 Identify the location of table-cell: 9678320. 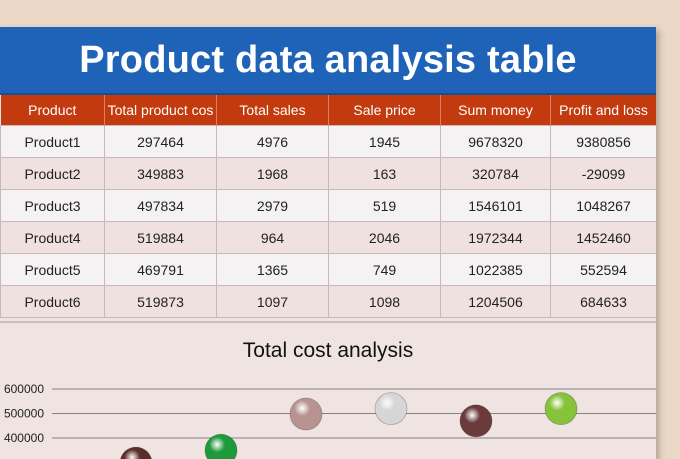
(495, 141).